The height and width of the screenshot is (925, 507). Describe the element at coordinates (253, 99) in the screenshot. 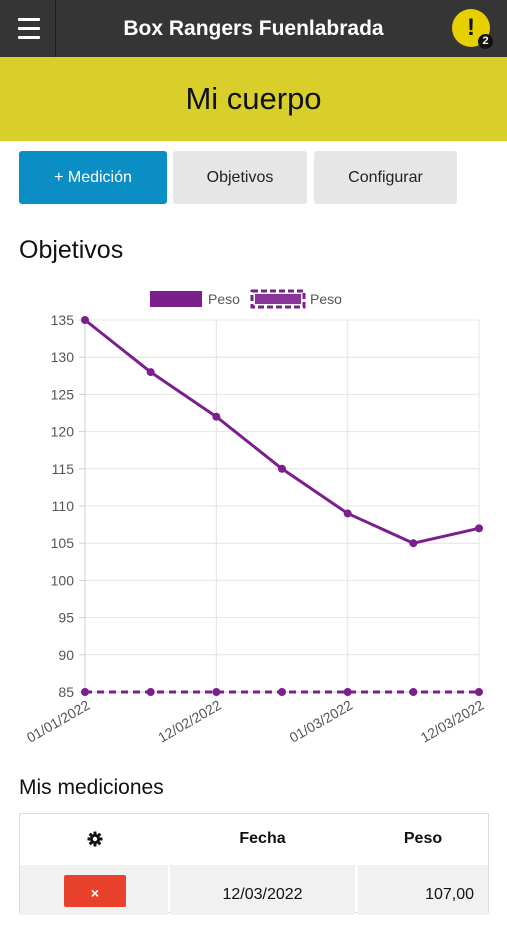

I see `page-title: Mi cuerpo` at that location.